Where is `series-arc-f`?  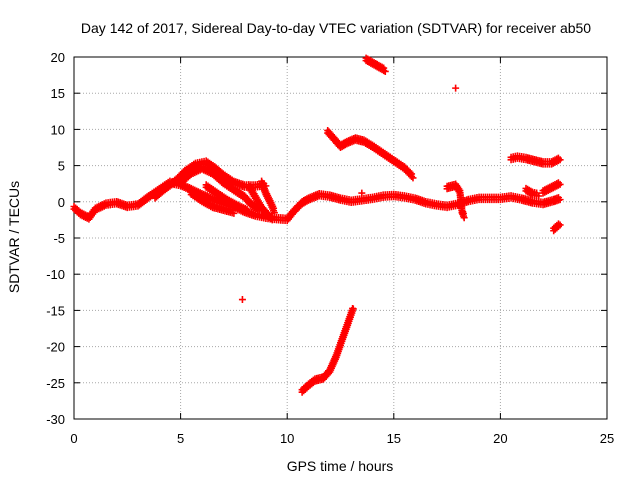 series-arc-f is located at coordinates (268, 197).